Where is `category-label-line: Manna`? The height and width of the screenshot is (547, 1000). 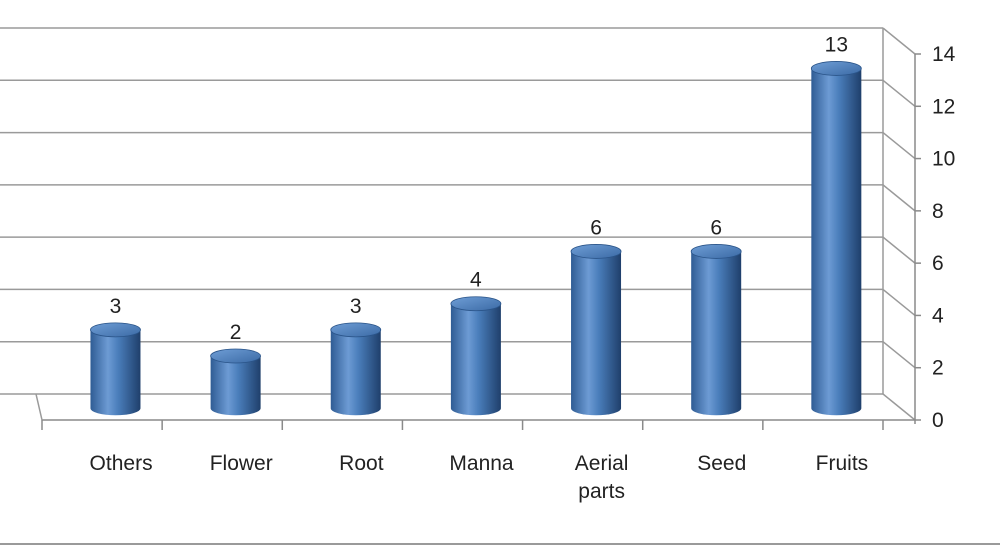
category-label-line: Manna is located at coordinates (481, 463).